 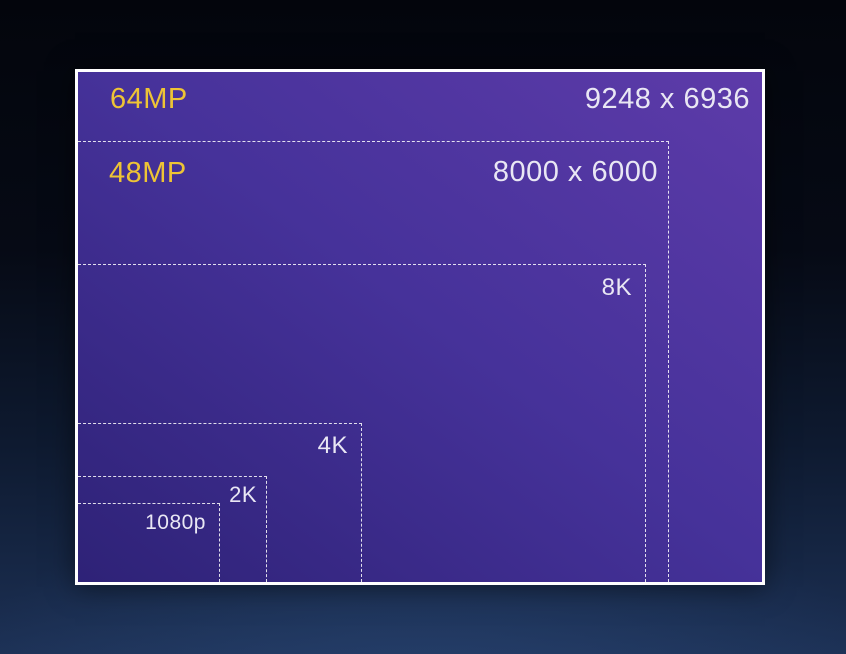 I want to click on rect-4k: 4K, so click(x=220, y=502).